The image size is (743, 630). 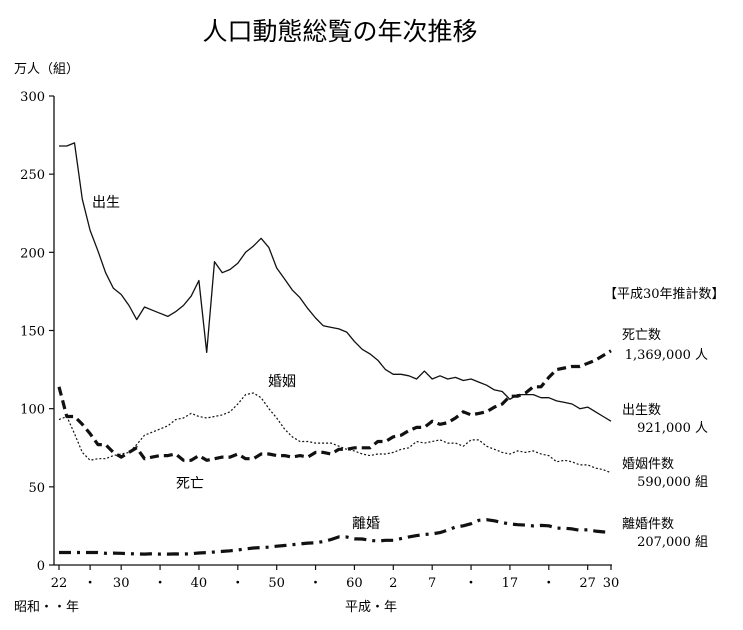 What do you see at coordinates (672, 542) in the screenshot?
I see `divorces-end-value: 207,000 組` at bounding box center [672, 542].